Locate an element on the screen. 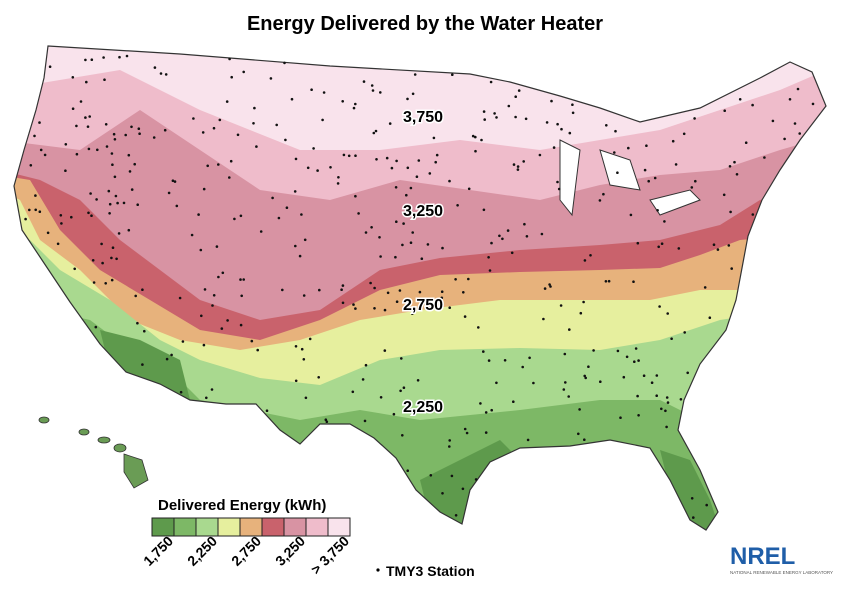 Image resolution: width=850 pixels, height=595 pixels. legend-tick-label: 3,250 is located at coordinates (290, 551).